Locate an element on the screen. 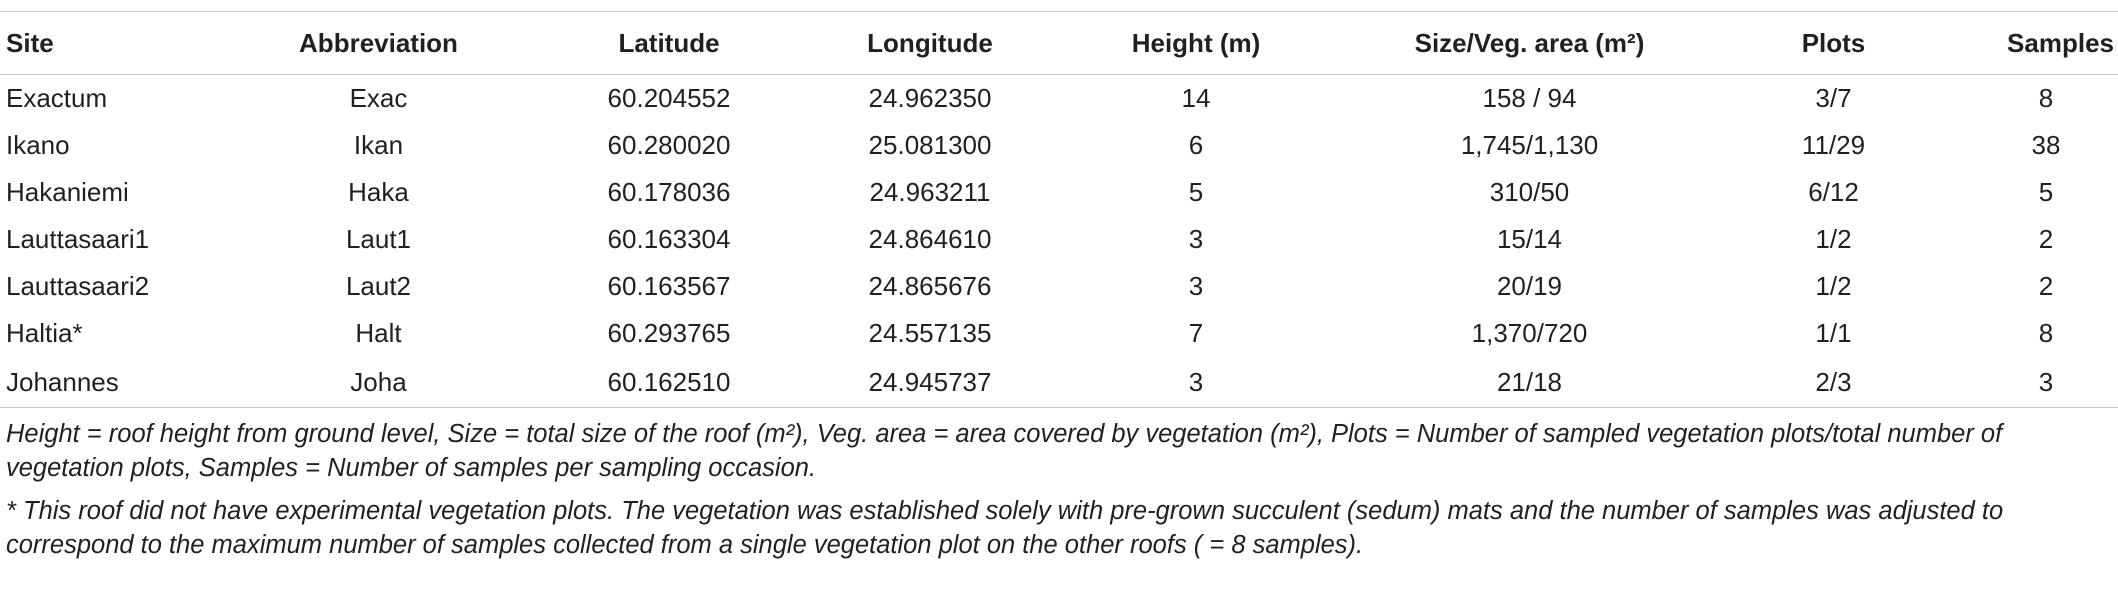  table-cell: 38 is located at coordinates (2046, 145).